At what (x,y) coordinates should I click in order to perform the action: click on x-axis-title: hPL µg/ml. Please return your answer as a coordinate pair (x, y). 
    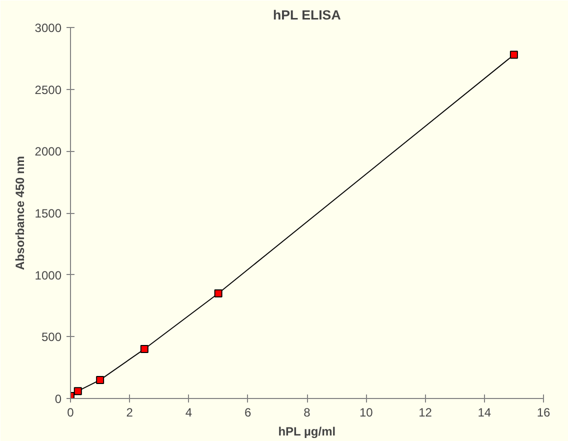
    Looking at the image, I should click on (307, 431).